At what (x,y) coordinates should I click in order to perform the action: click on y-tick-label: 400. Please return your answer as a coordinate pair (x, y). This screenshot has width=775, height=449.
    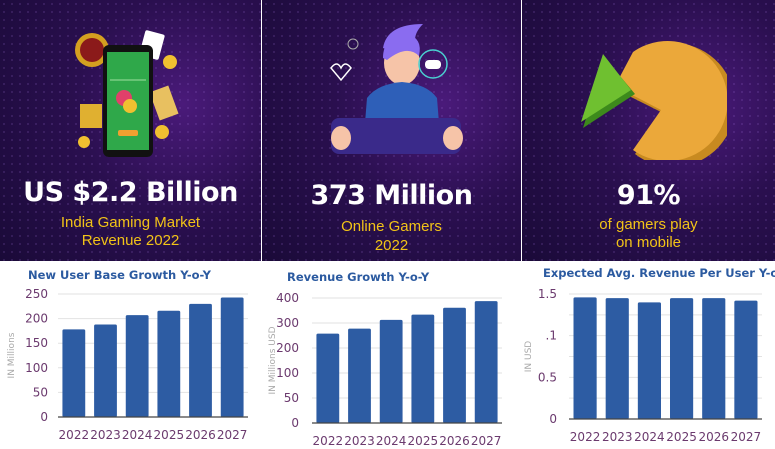
    Looking at the image, I should click on (287, 298).